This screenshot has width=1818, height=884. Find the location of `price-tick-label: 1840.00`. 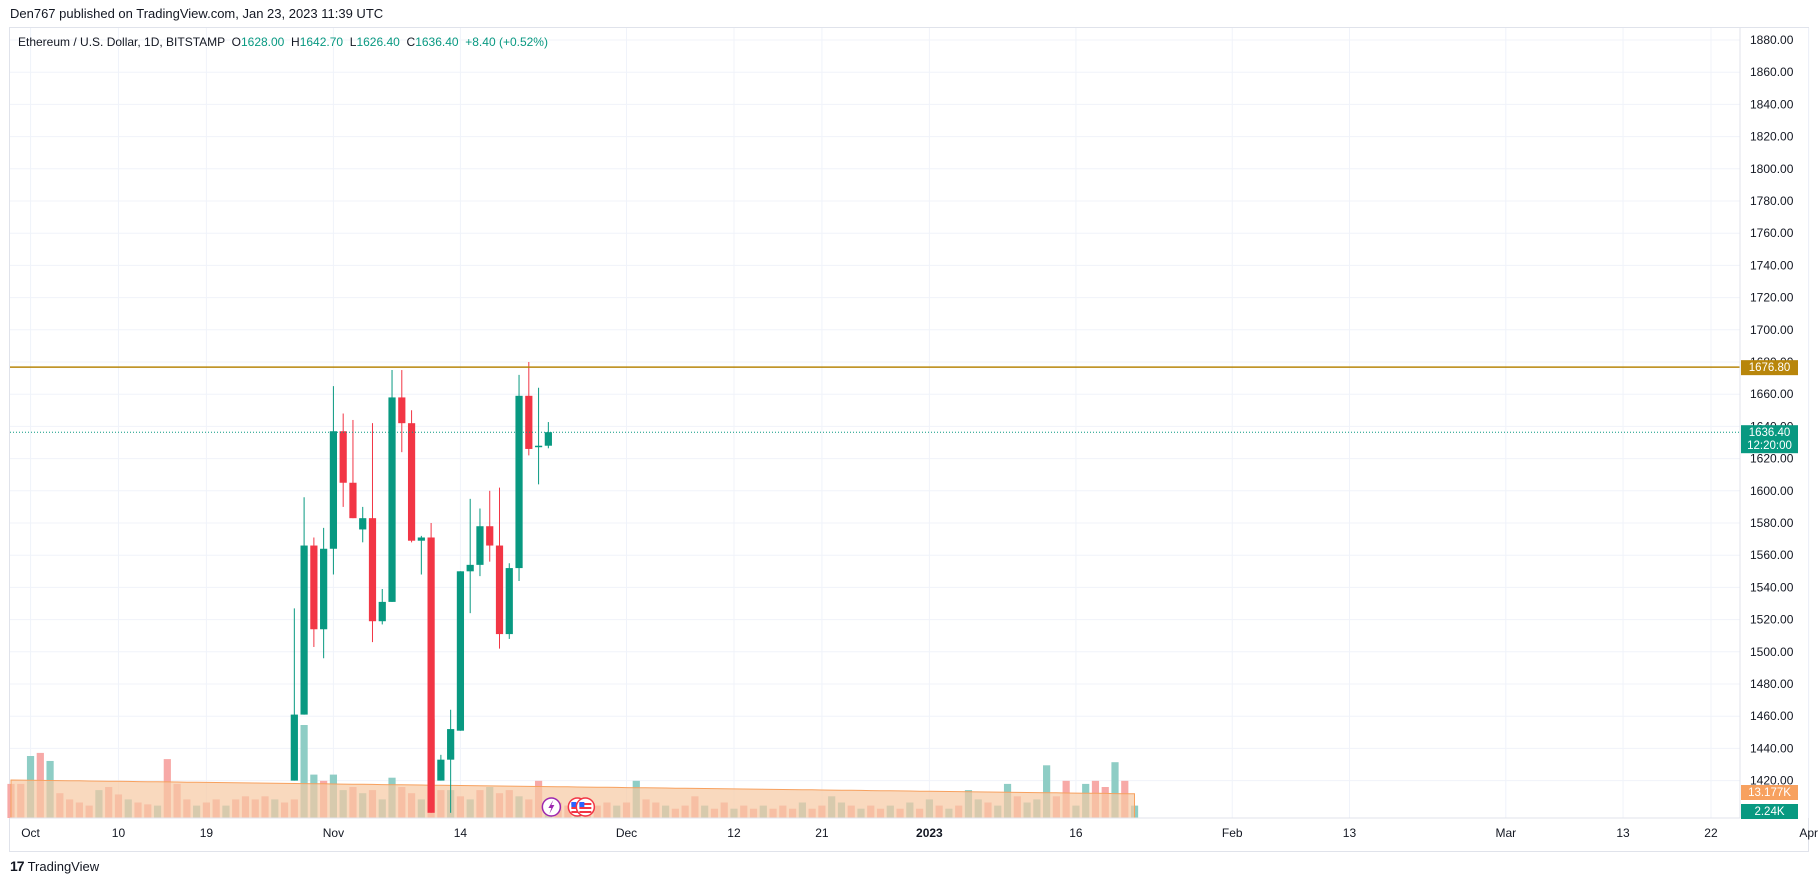

price-tick-label: 1840.00 is located at coordinates (1772, 104).